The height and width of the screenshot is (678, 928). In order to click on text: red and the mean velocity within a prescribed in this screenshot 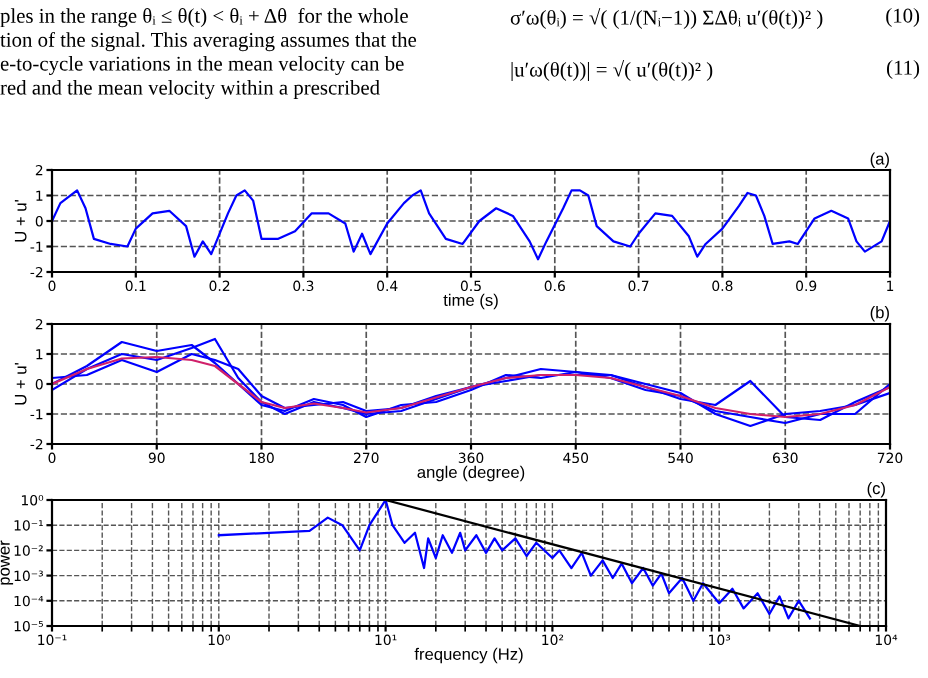, I will do `click(190, 89)`.